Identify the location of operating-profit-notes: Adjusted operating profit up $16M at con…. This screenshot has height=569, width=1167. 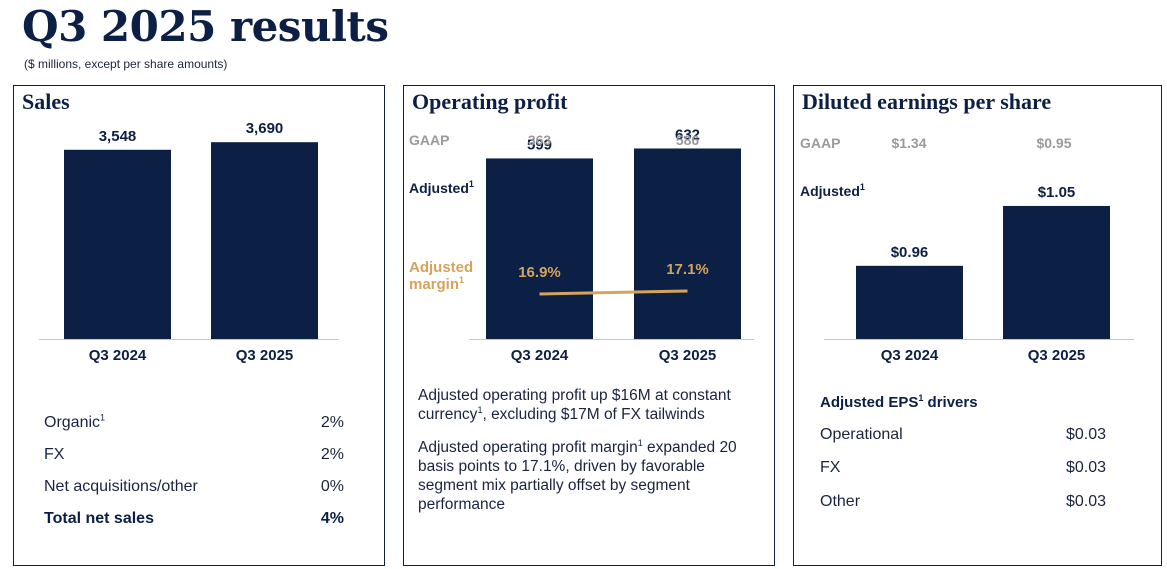
(593, 457).